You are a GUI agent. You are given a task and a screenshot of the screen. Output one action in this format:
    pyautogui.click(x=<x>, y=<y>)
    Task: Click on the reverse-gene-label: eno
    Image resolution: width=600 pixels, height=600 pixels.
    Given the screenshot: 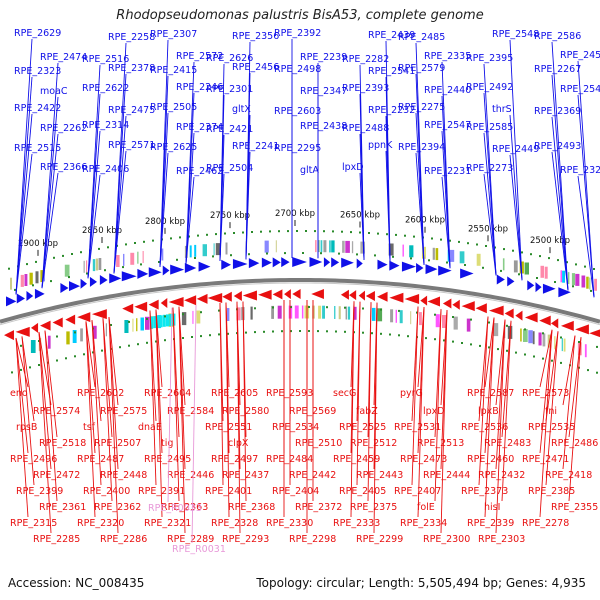 What is the action you would take?
    pyautogui.click(x=19, y=393)
    